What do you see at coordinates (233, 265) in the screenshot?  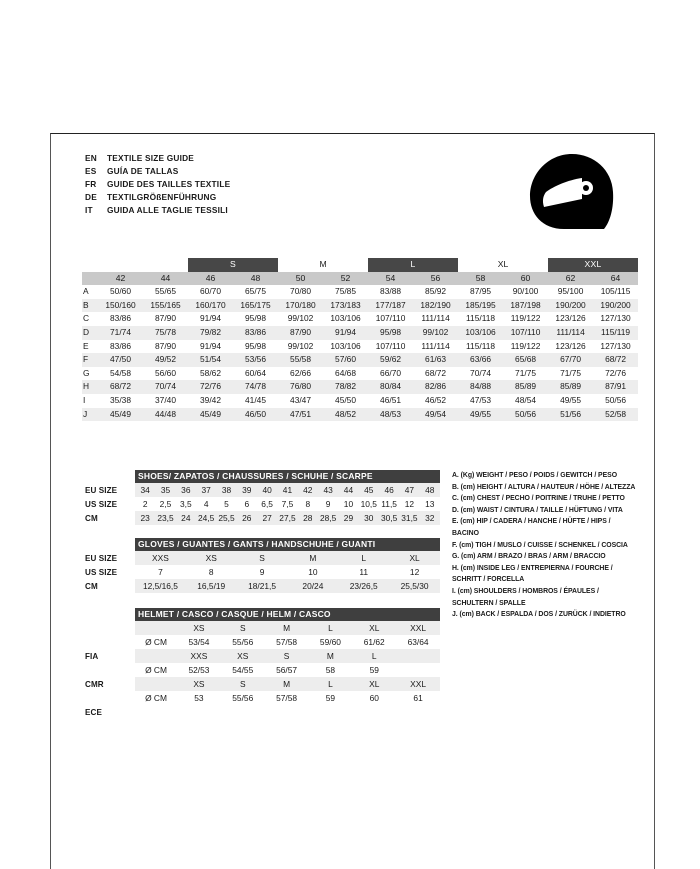 I see `size-band-s: S` at bounding box center [233, 265].